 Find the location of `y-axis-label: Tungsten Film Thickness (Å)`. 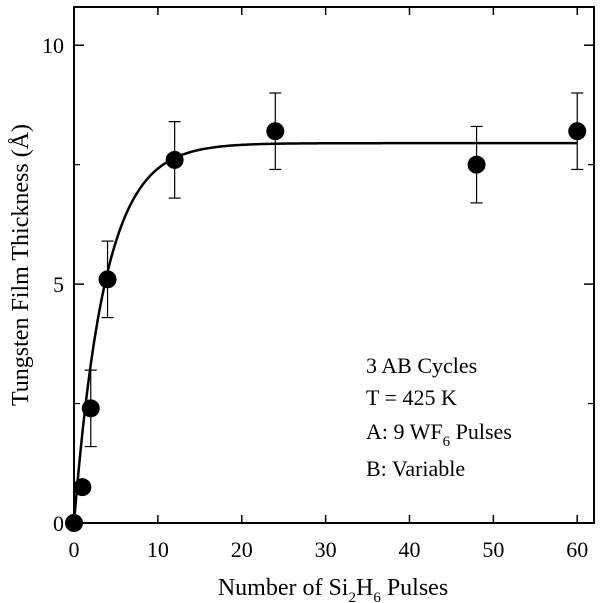

y-axis-label: Tungsten Film Thickness (Å) is located at coordinates (21, 265).